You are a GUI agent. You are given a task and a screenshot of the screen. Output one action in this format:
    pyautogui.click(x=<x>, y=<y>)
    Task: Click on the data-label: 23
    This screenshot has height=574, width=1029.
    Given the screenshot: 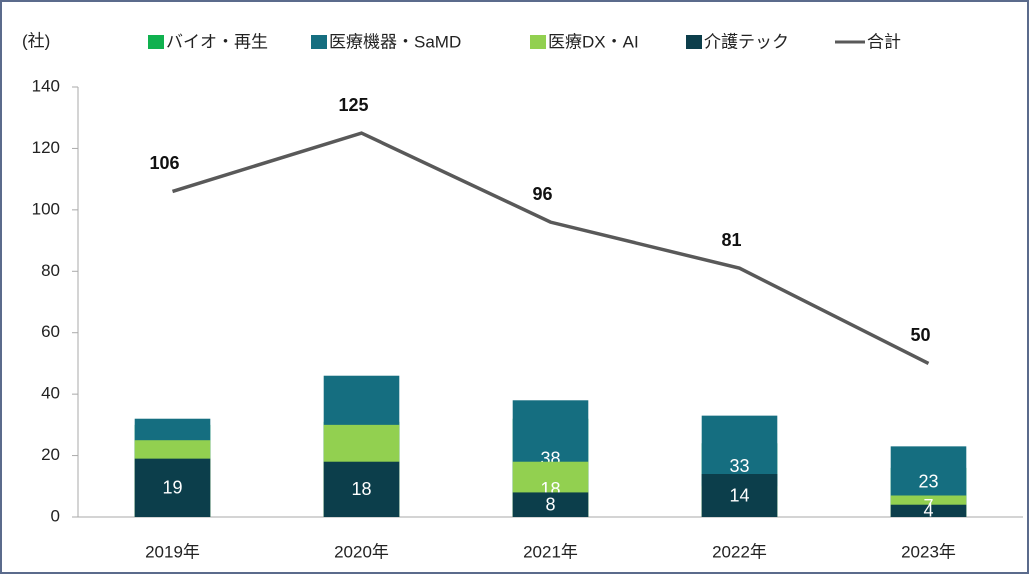 What is the action you would take?
    pyautogui.click(x=928, y=481)
    